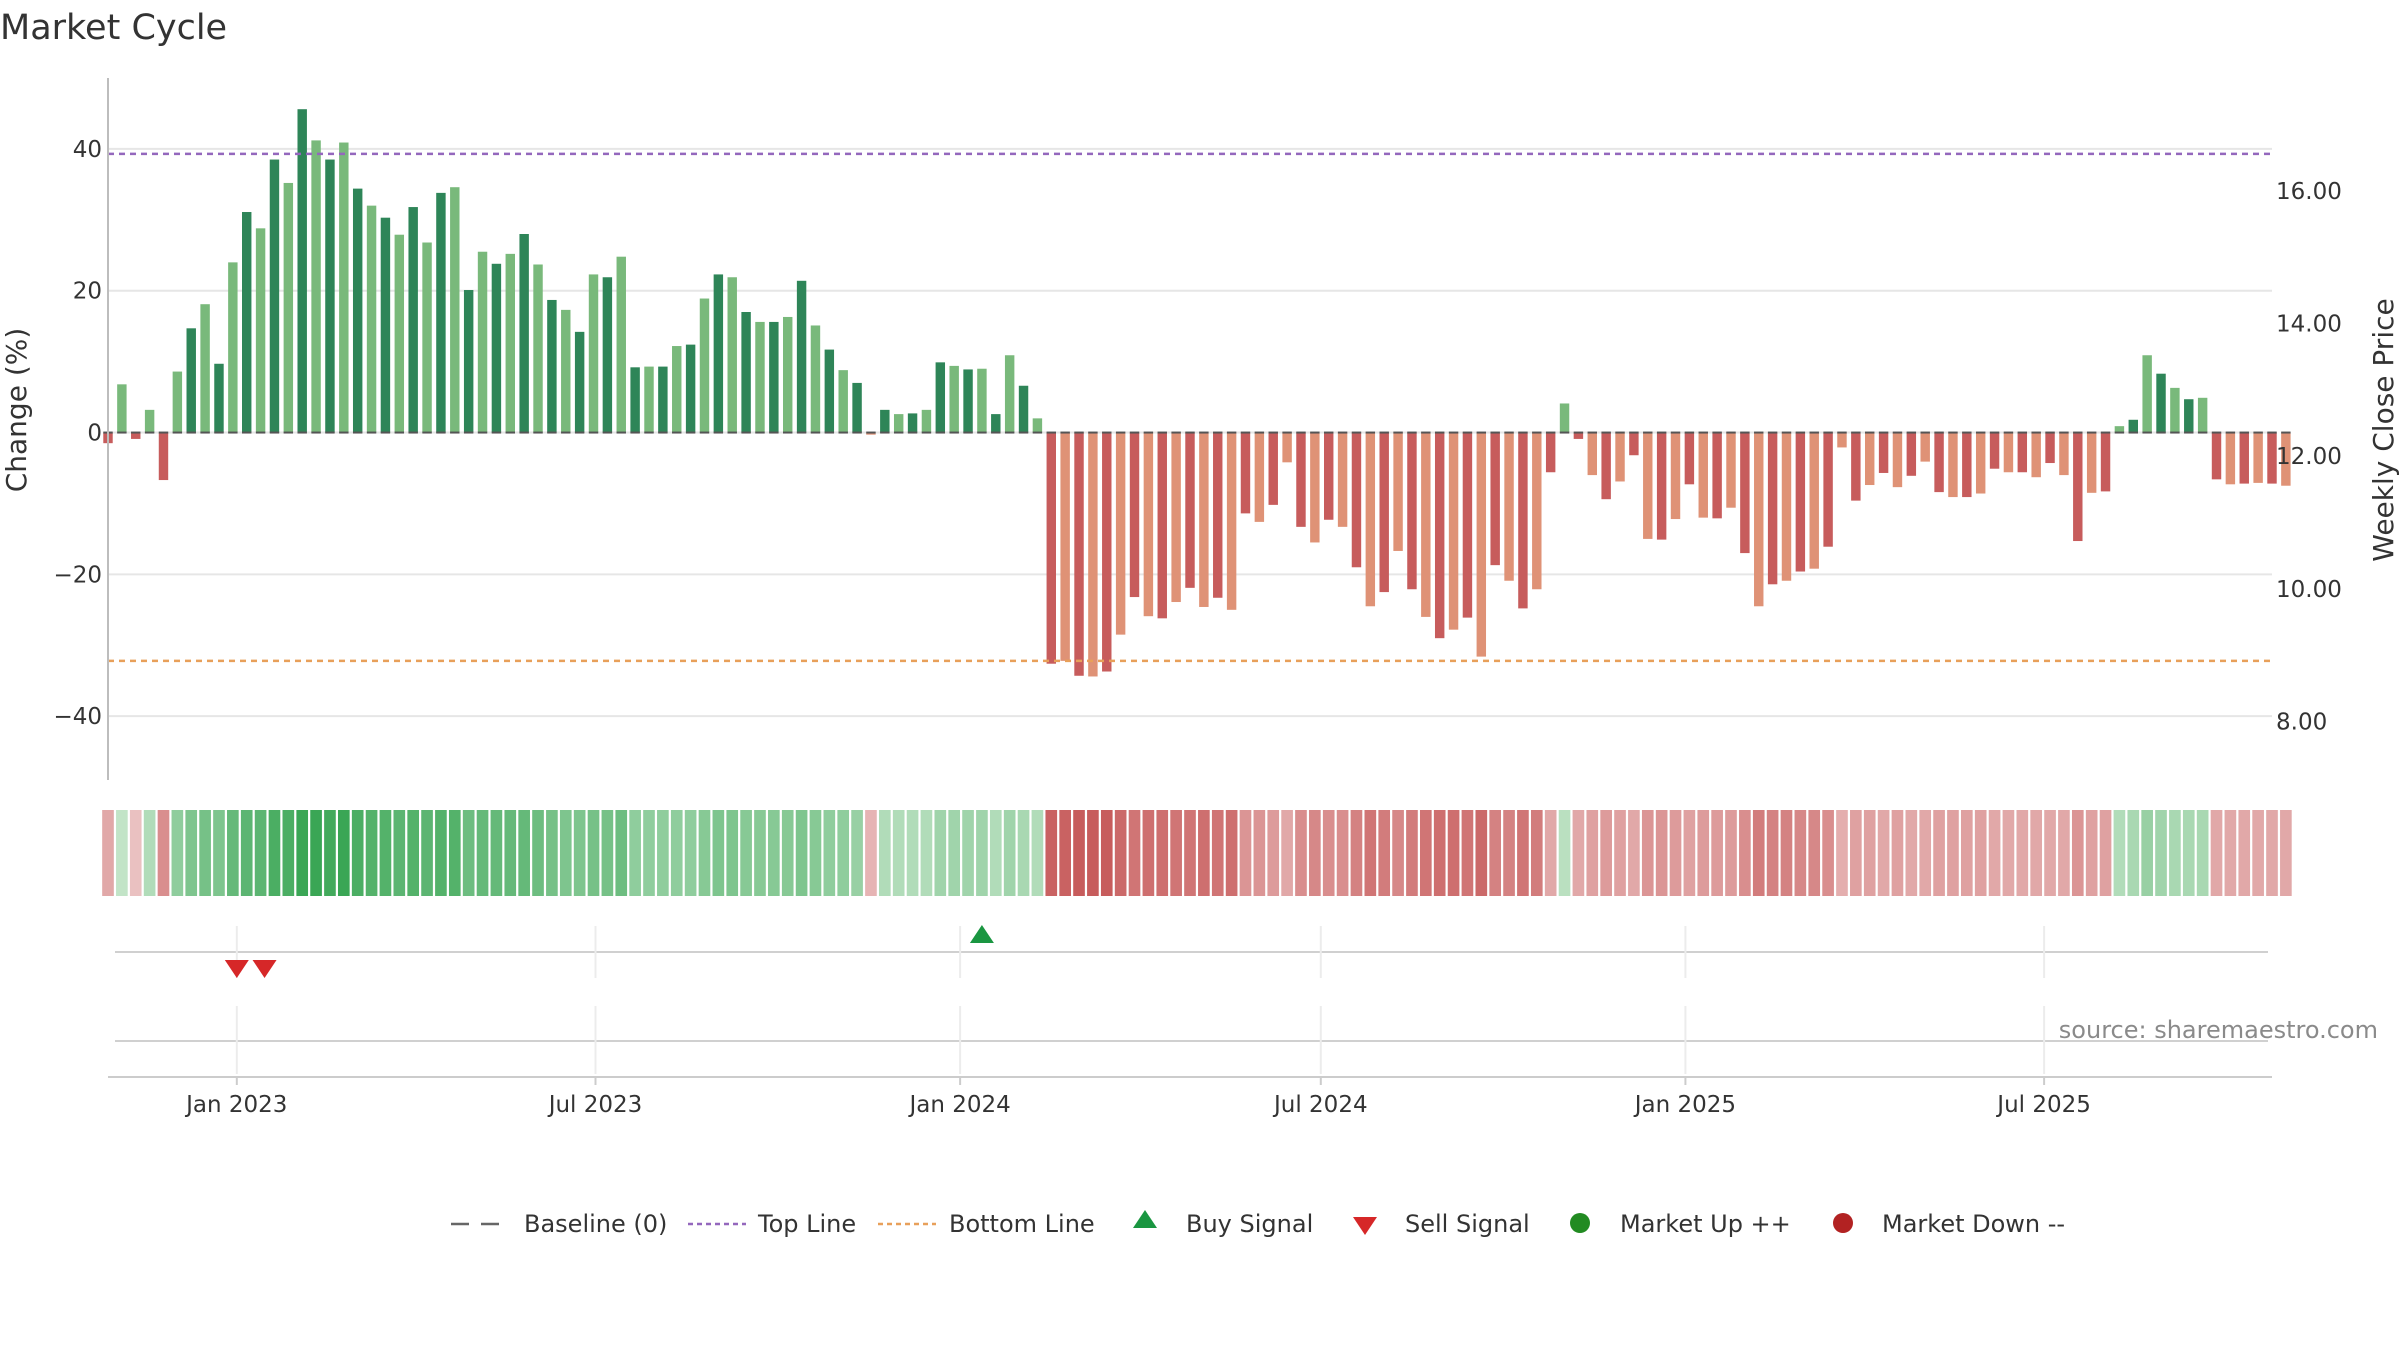 This screenshot has width=2400, height=1350. Describe the element at coordinates (87, 150) in the screenshot. I see `y-tick-label: 40` at that location.